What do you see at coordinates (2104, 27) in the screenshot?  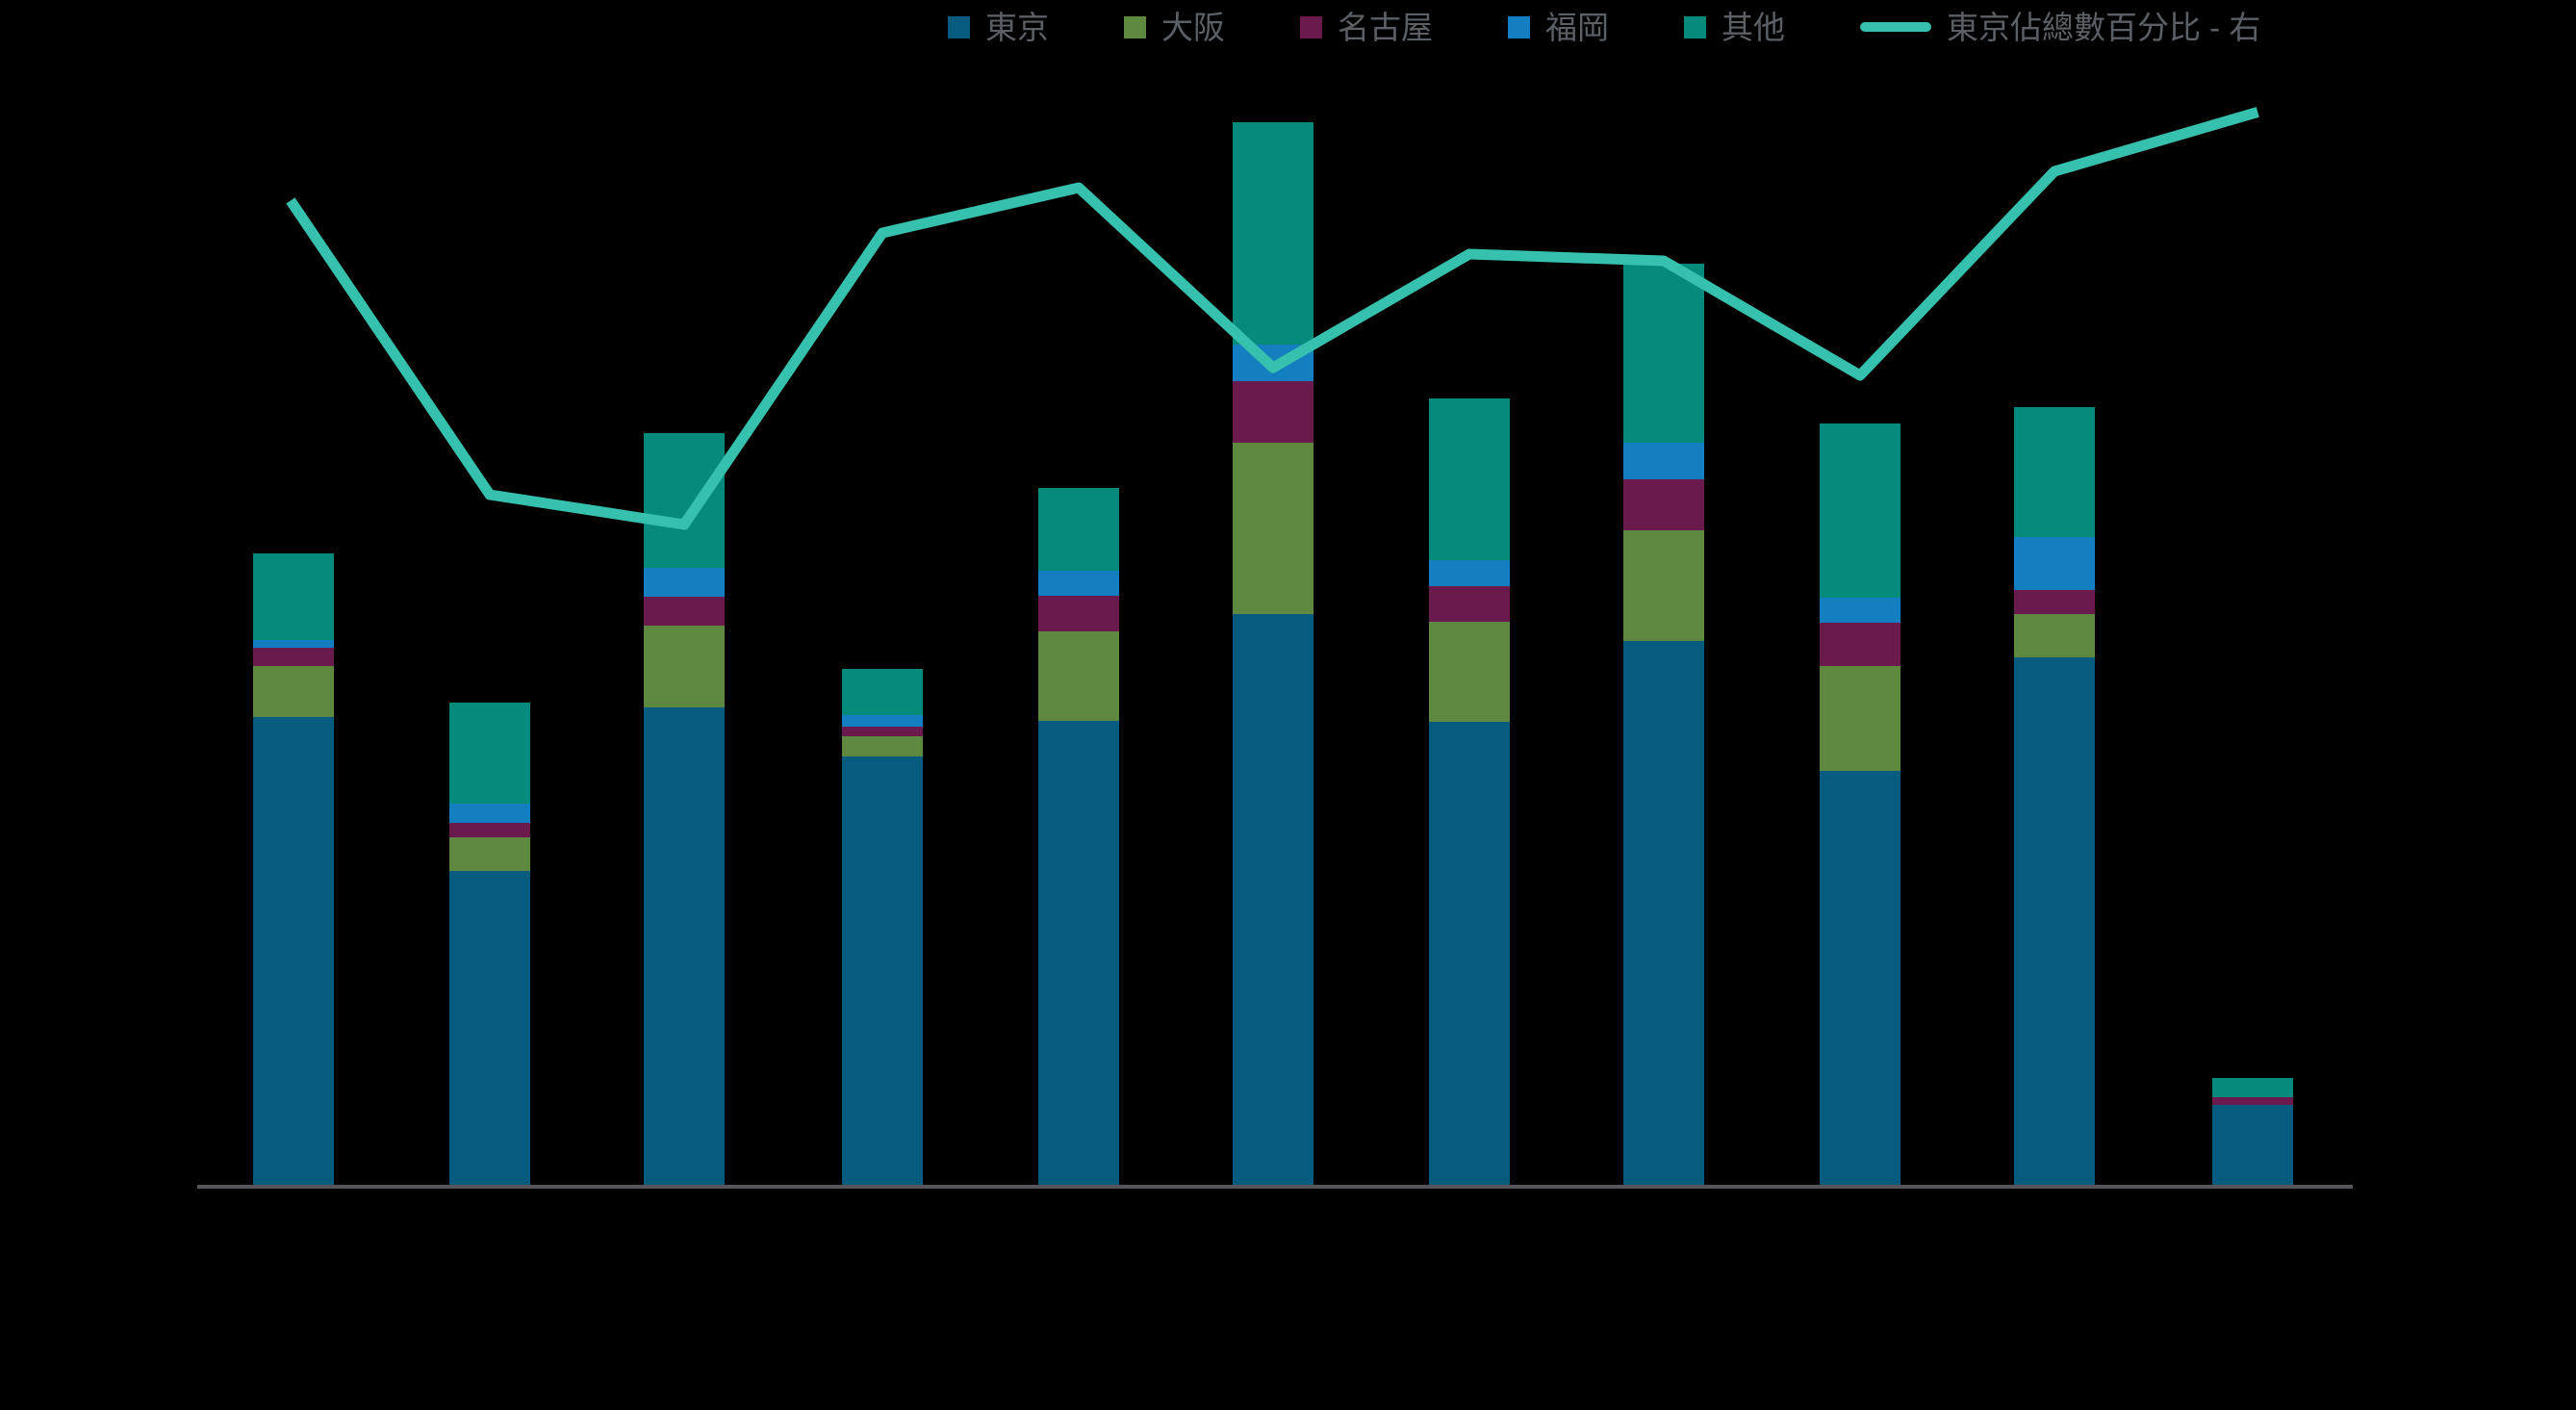 I see `legend-label: 東京佔總數百分比 - 右` at bounding box center [2104, 27].